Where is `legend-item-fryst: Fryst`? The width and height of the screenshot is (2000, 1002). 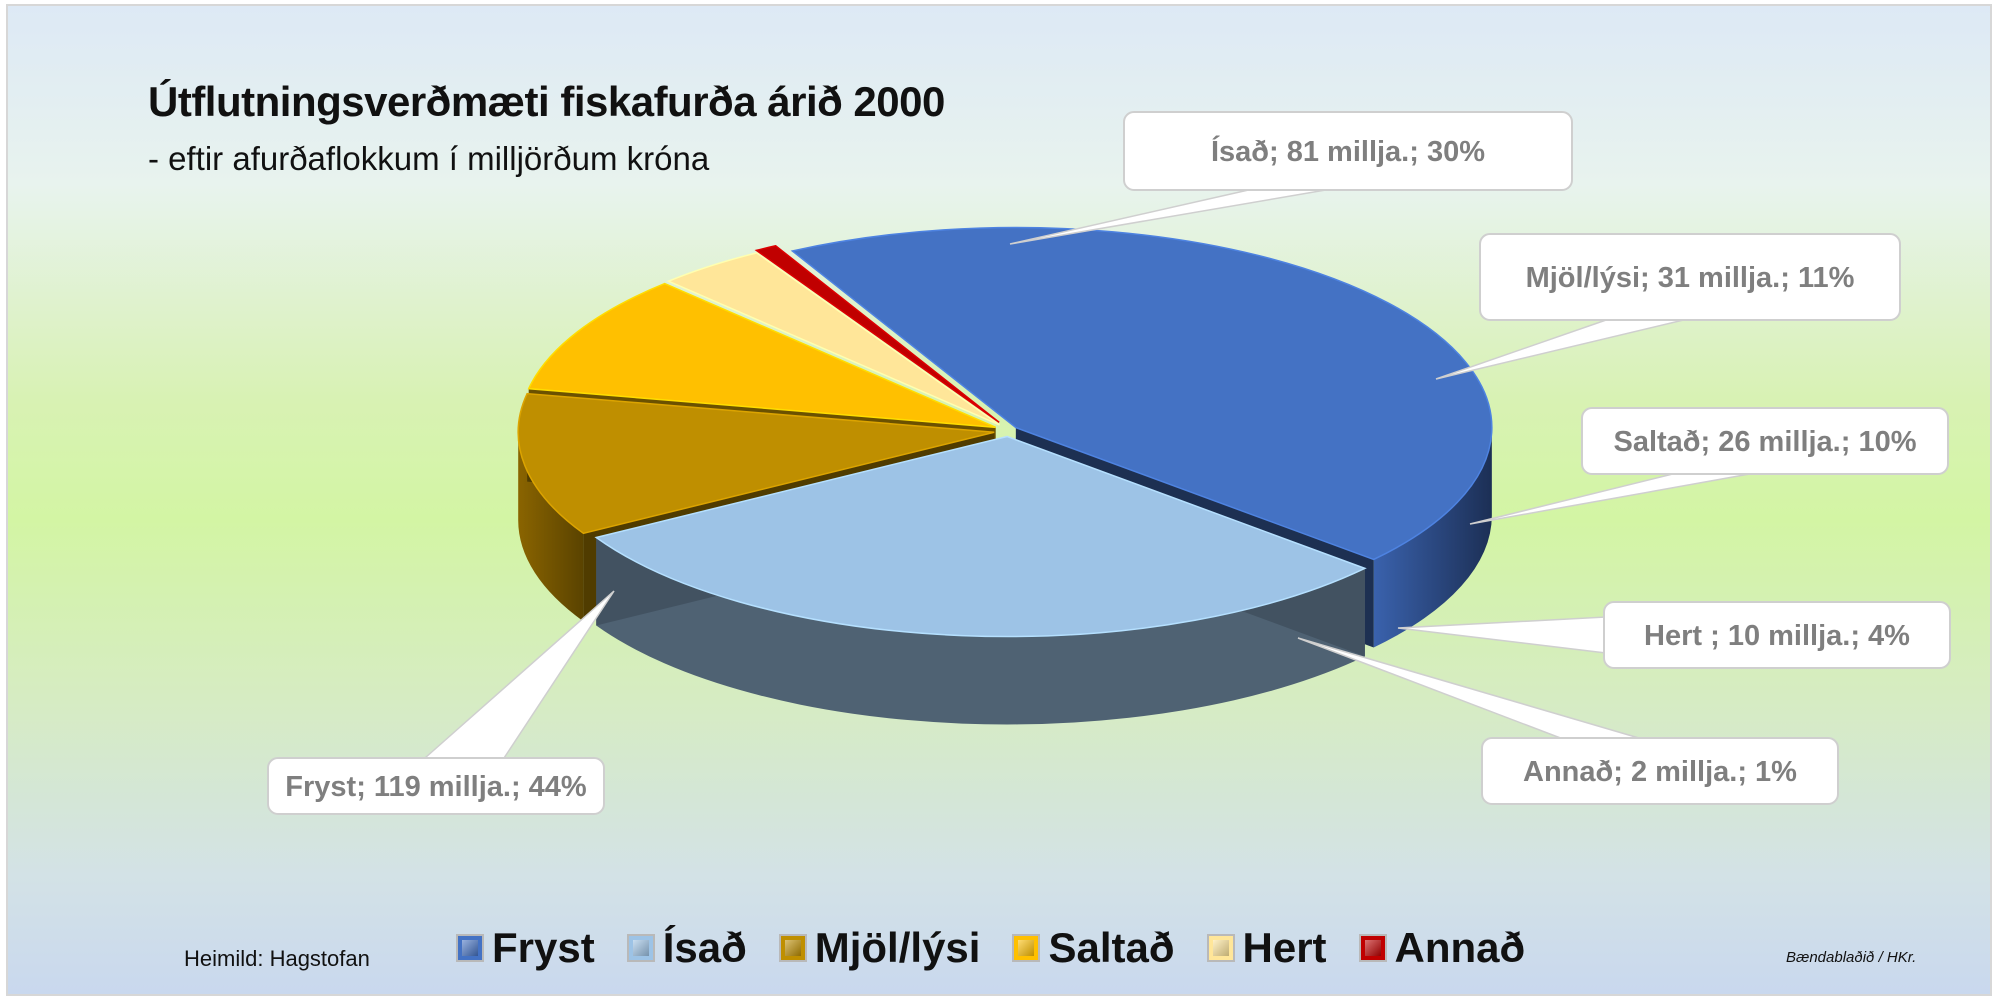
legend-item-fryst: Fryst is located at coordinates (525, 948).